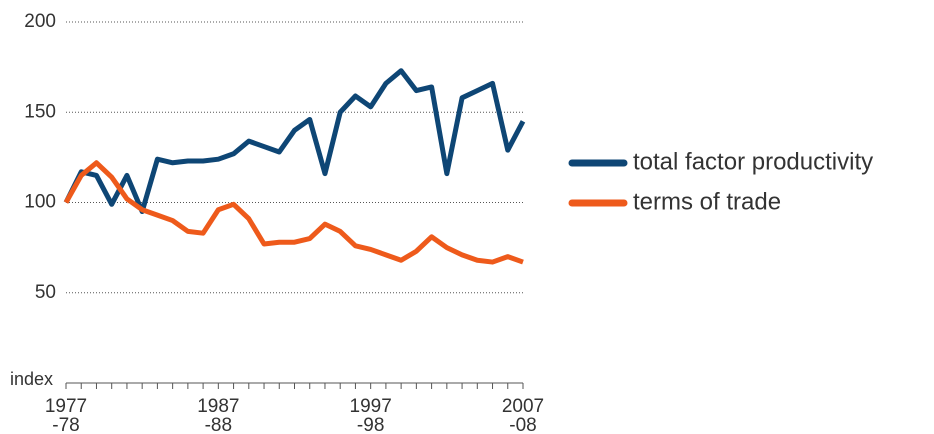  What do you see at coordinates (66, 415) in the screenshot?
I see `x-tick-label: 1977 -78` at bounding box center [66, 415].